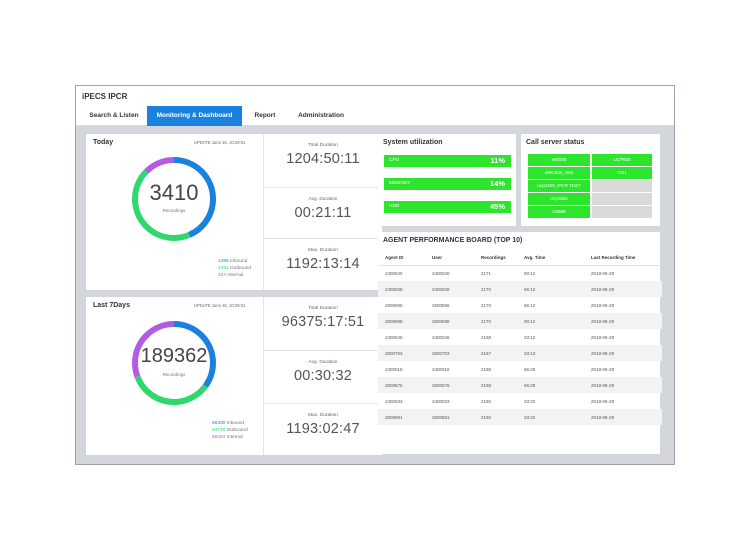 Image resolution: width=750 pixels, height=550 pixels. What do you see at coordinates (321, 115) in the screenshot?
I see `tab-administration: Administration` at bounding box center [321, 115].